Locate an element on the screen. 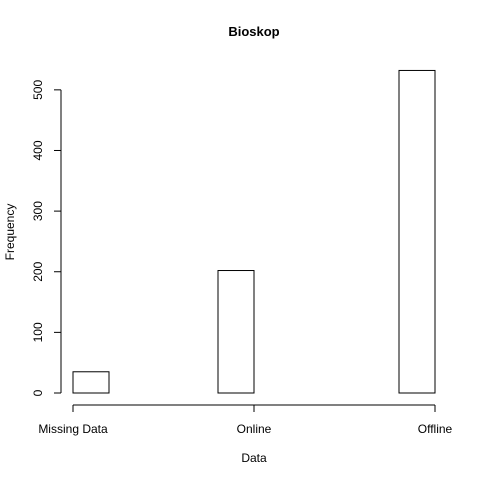 The height and width of the screenshot is (480, 480). x-axis-label: Data is located at coordinates (254, 458).